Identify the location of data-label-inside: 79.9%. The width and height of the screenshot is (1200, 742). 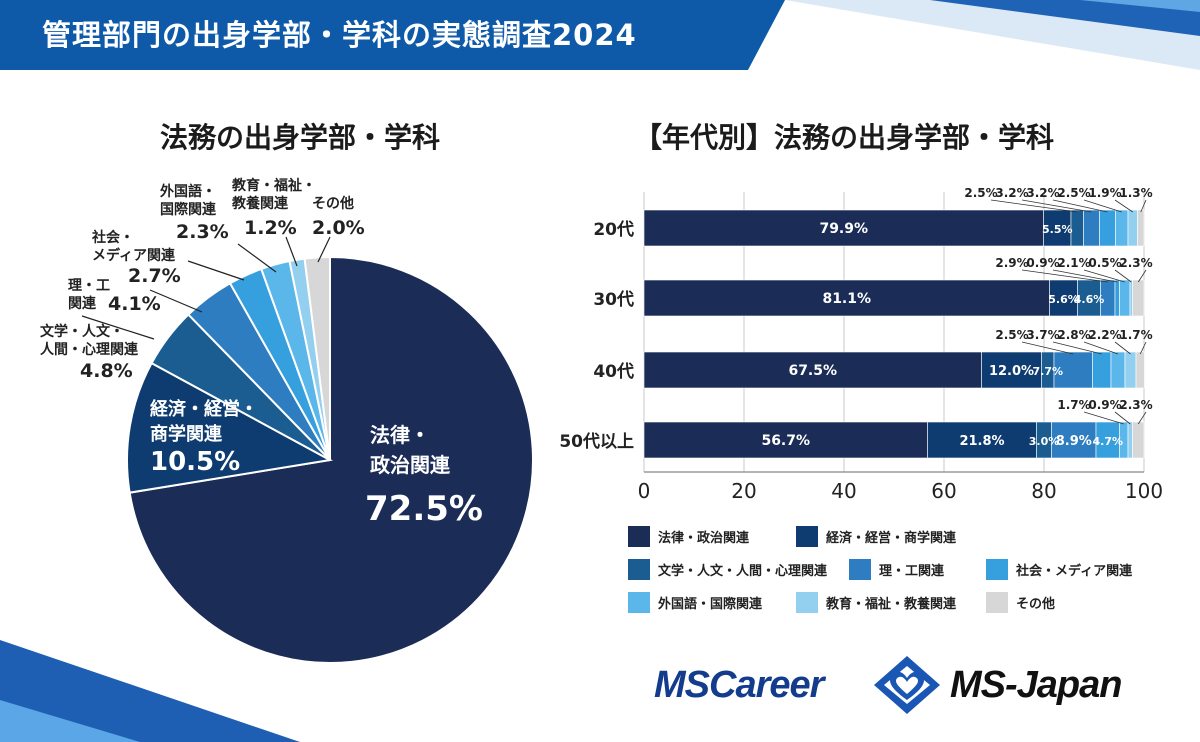
(843, 229).